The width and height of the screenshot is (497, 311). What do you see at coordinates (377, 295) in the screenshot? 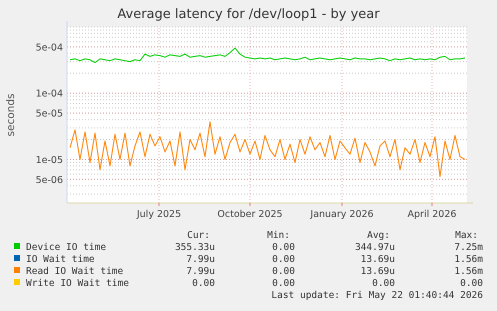
I see `text: Last update: Fri May 22 01:40:44 2026` at bounding box center [377, 295].